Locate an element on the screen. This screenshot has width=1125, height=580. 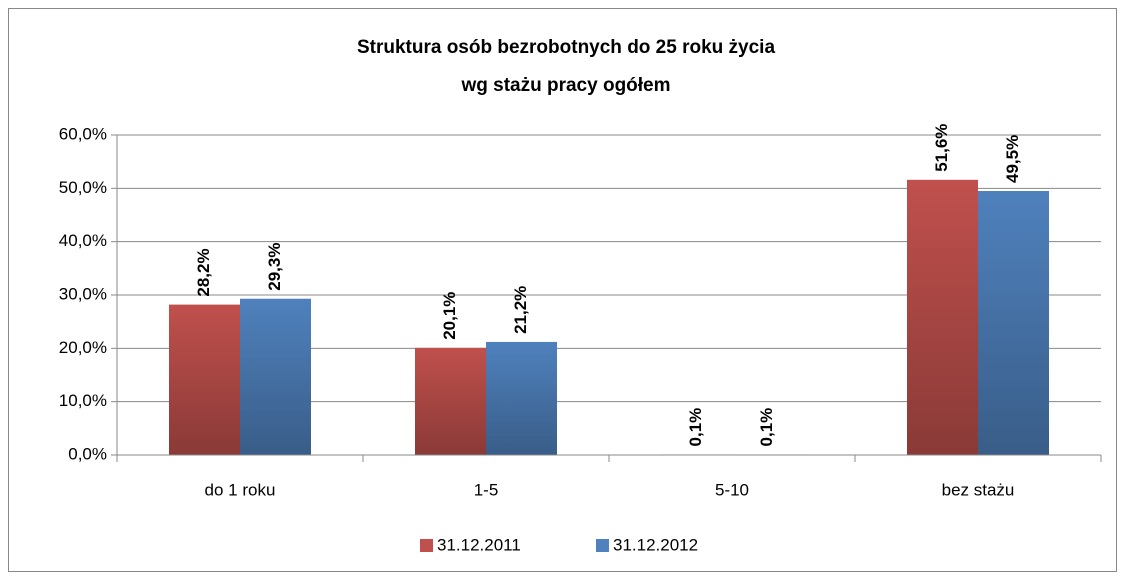
y-tick-label: 0,0% is located at coordinates (87, 453).